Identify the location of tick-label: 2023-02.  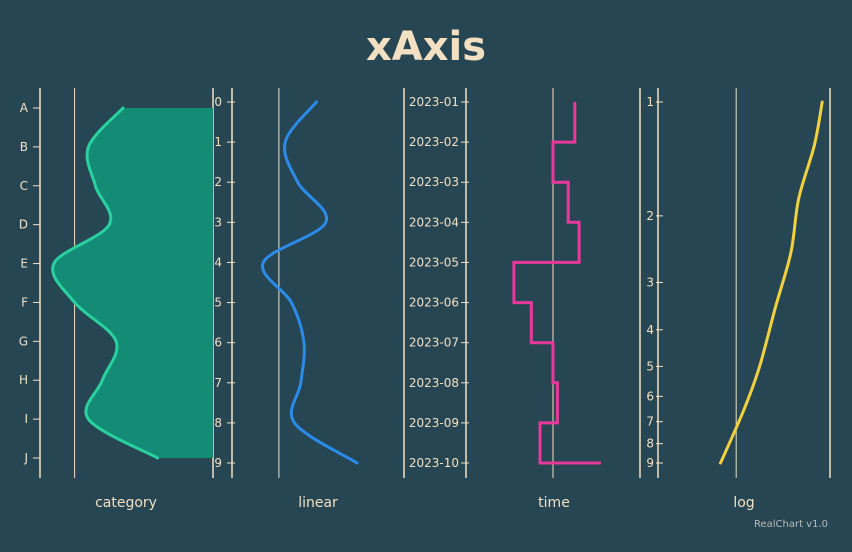
(434, 142).